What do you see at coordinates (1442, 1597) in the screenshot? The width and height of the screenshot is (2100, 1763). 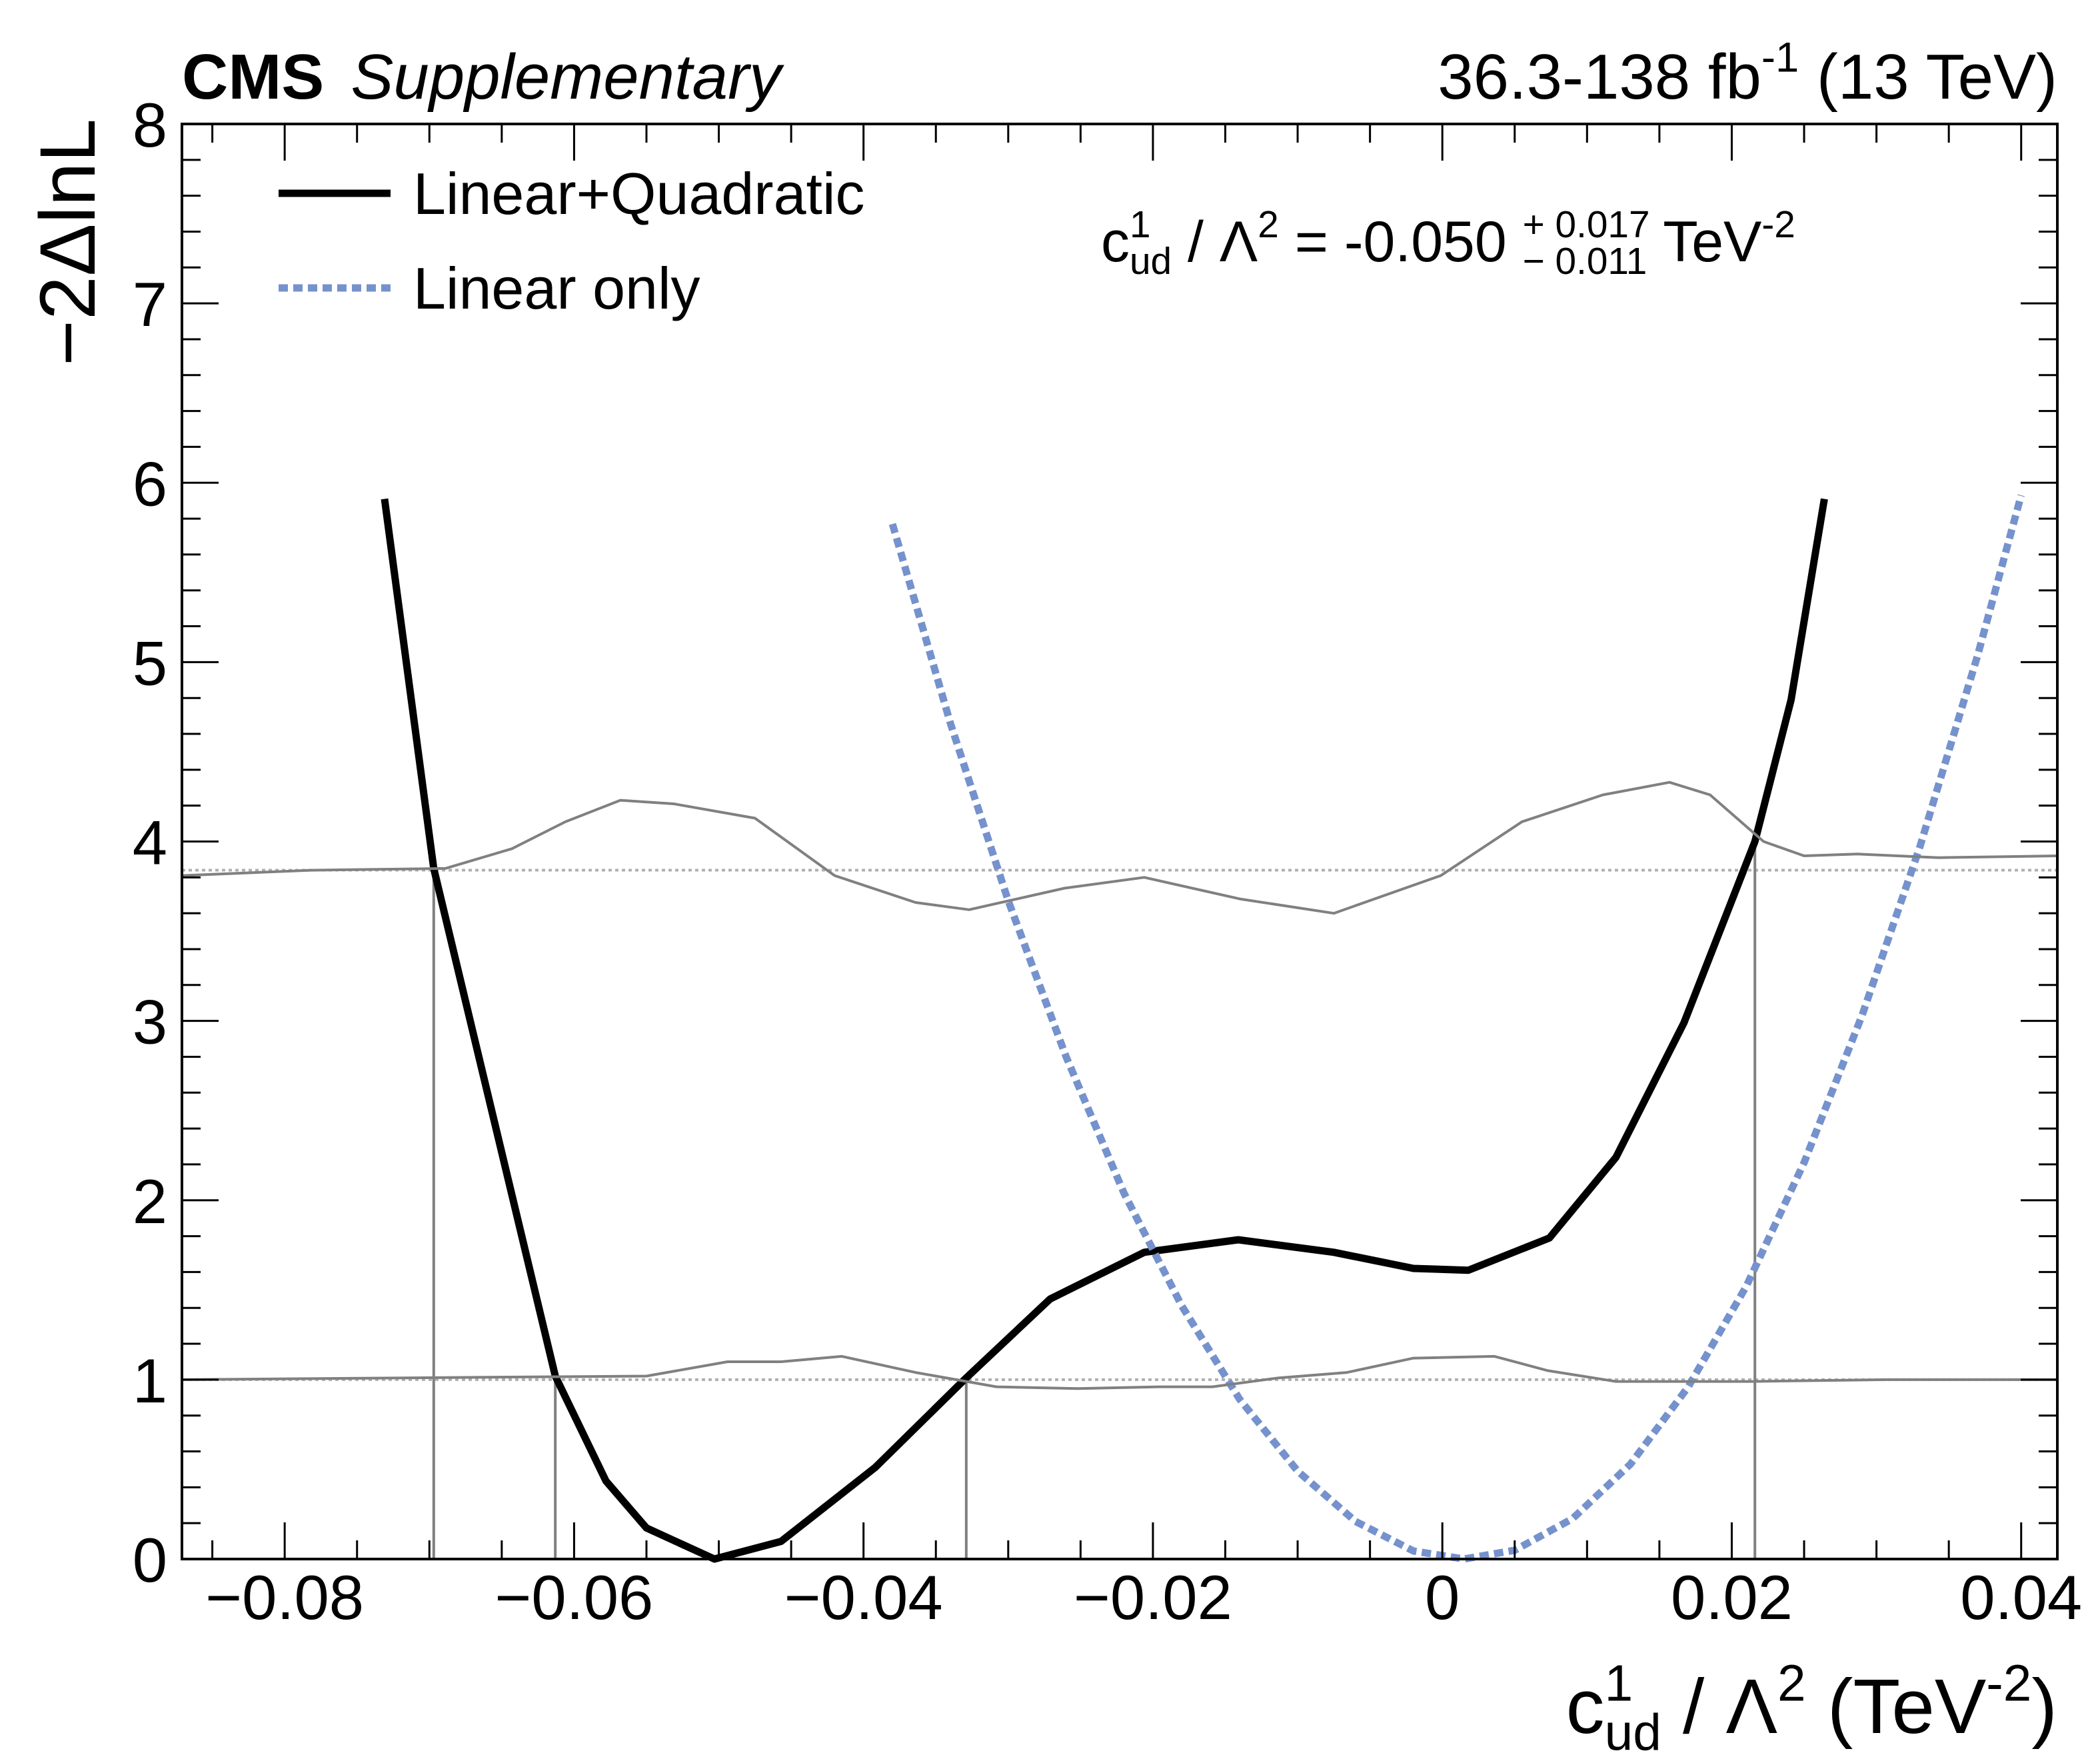 I see `x-tick-label: 0` at bounding box center [1442, 1597].